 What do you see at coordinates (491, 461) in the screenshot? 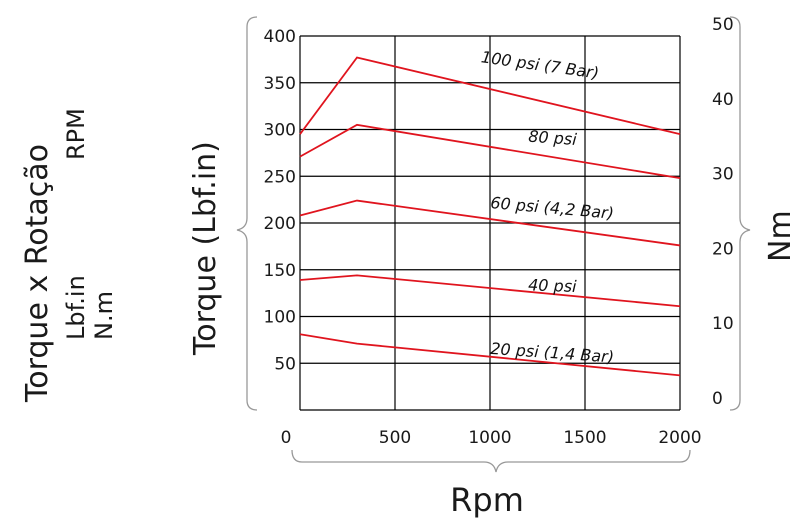
I see `bottom-brace` at bounding box center [491, 461].